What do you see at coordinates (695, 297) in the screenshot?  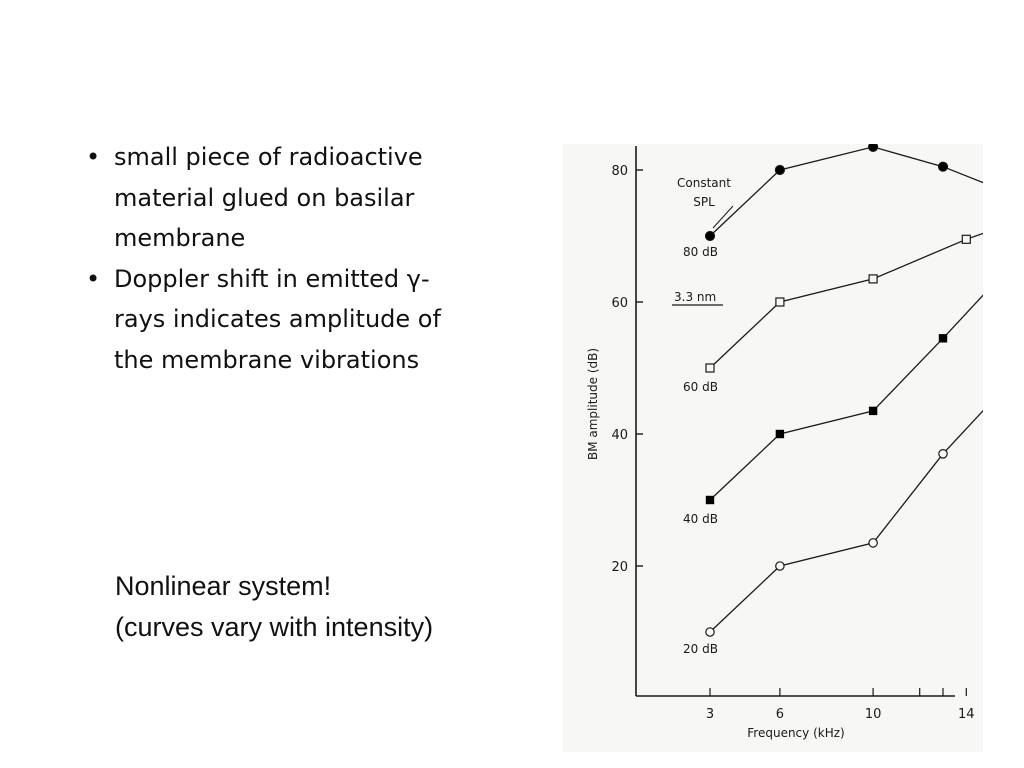 I see `scale-3-3nm-label: 3.3 nm` at bounding box center [695, 297].